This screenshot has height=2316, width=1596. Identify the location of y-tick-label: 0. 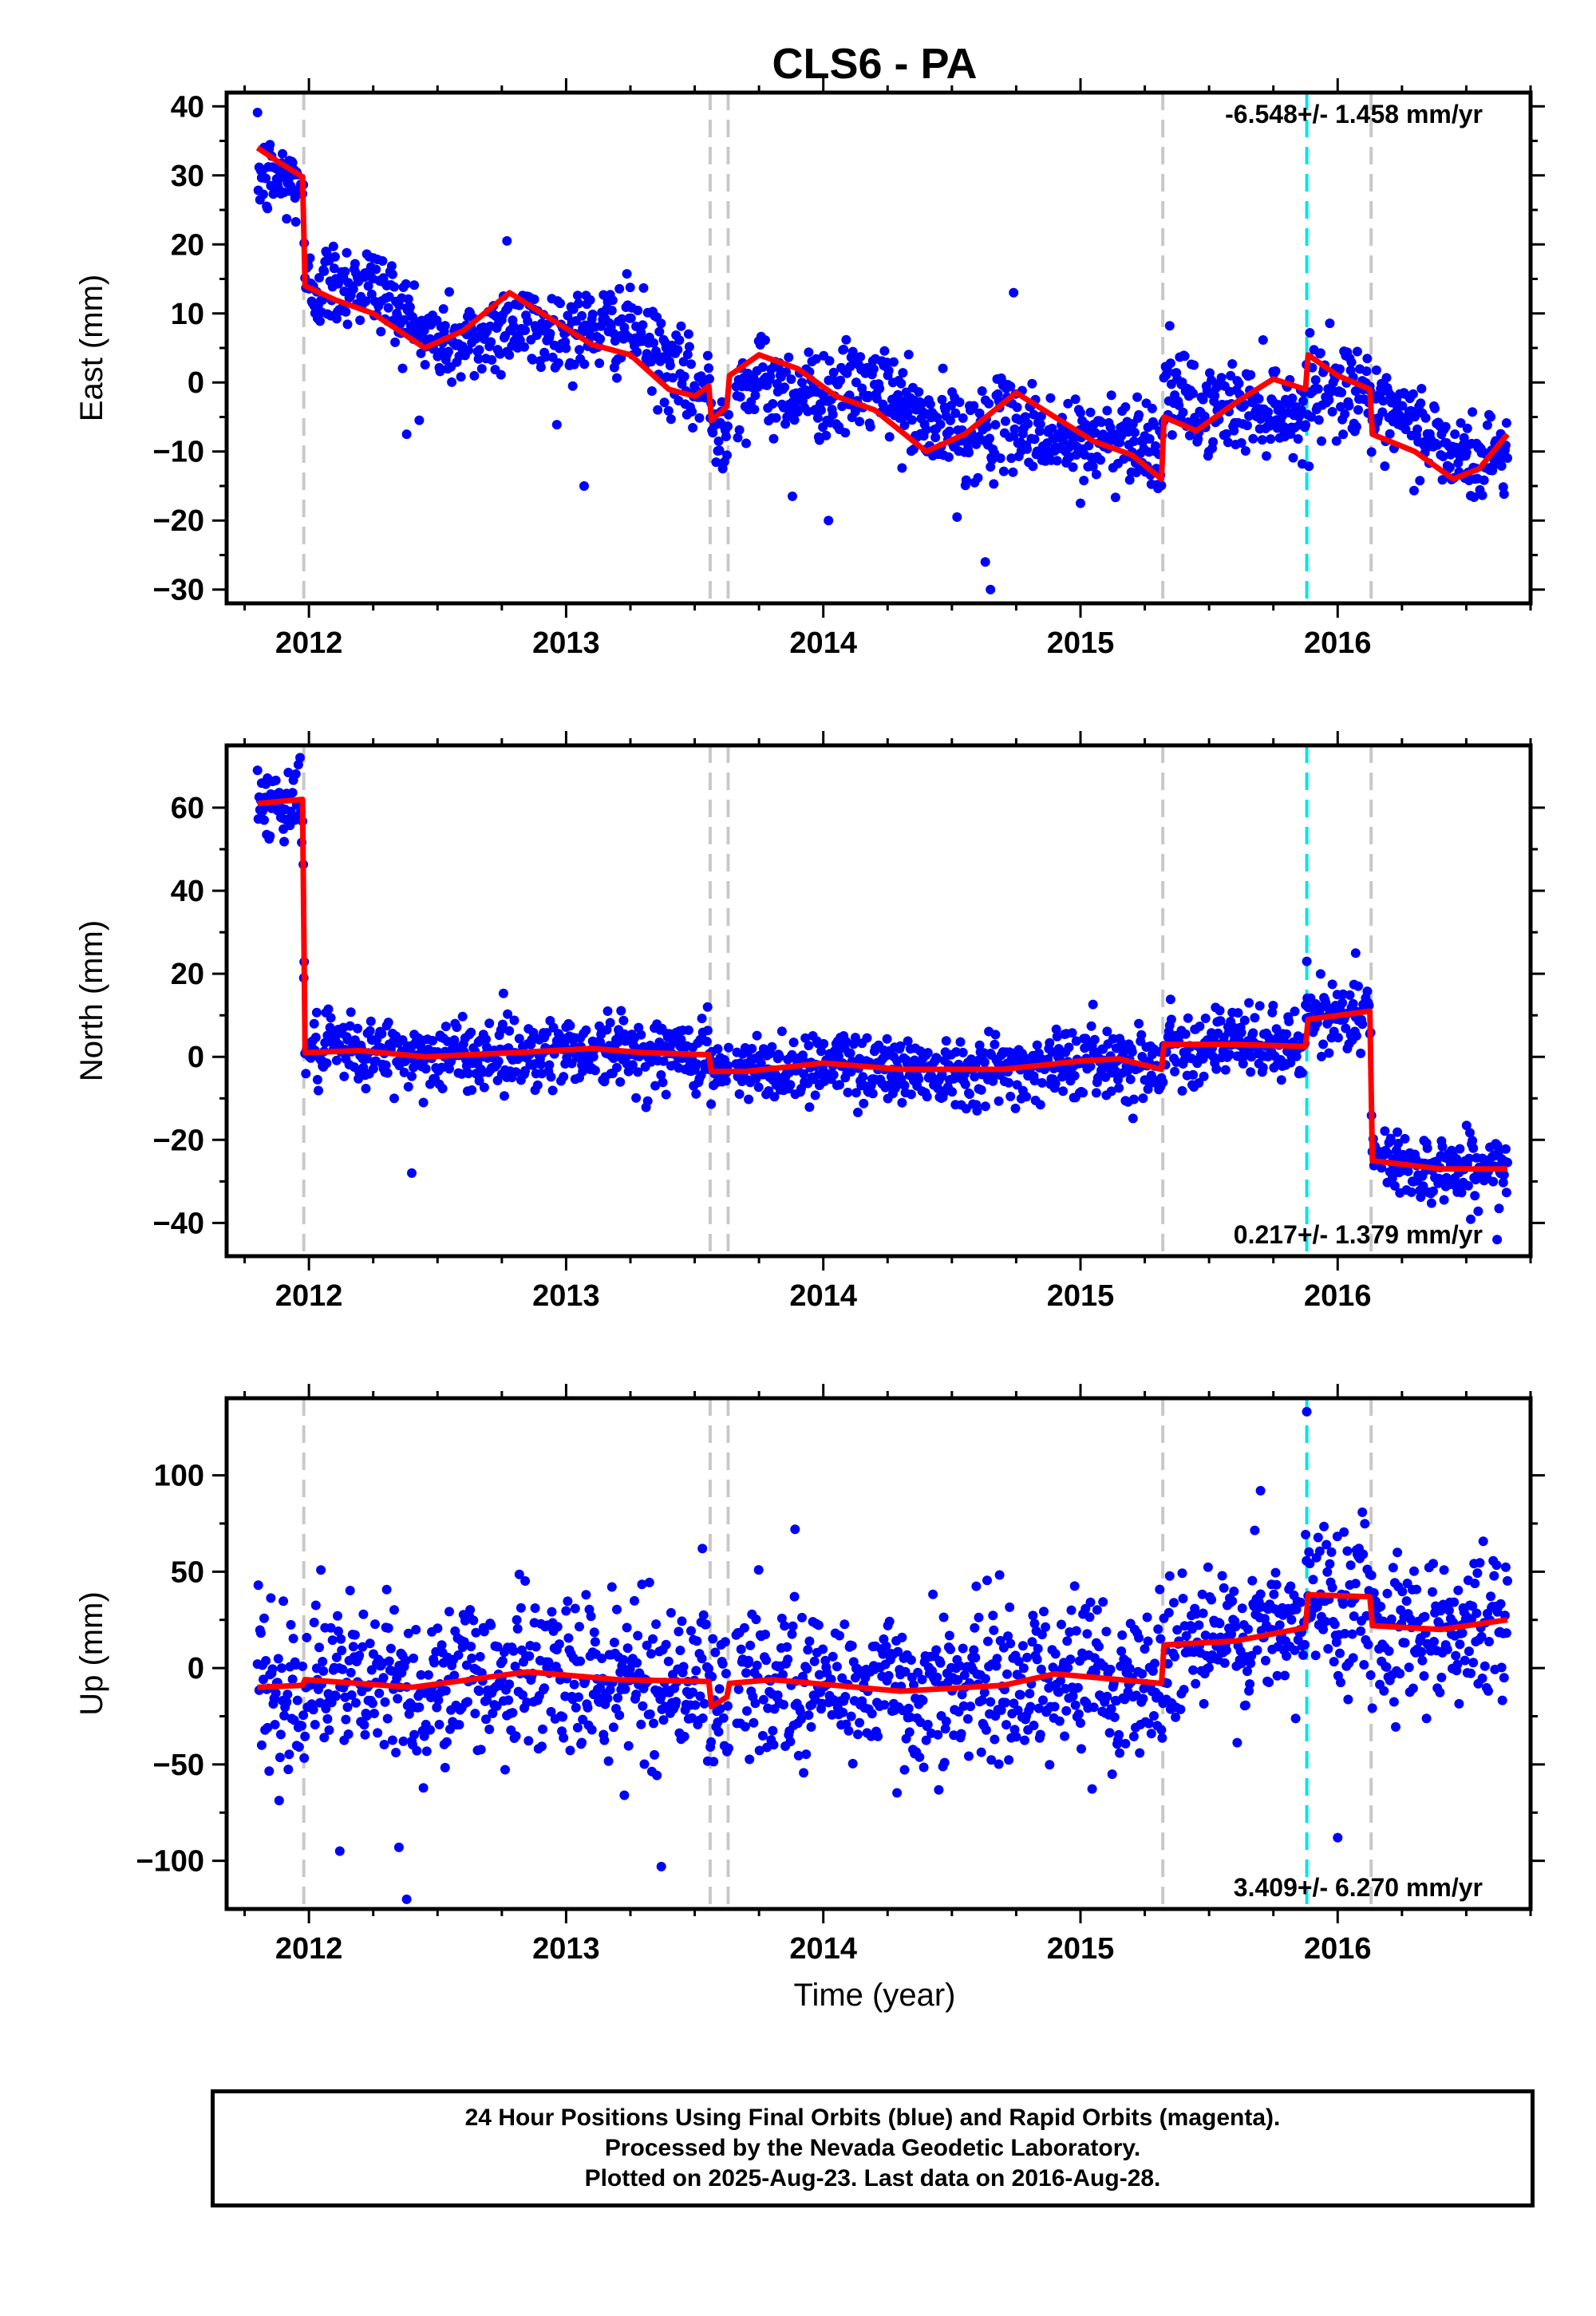
(196, 1669).